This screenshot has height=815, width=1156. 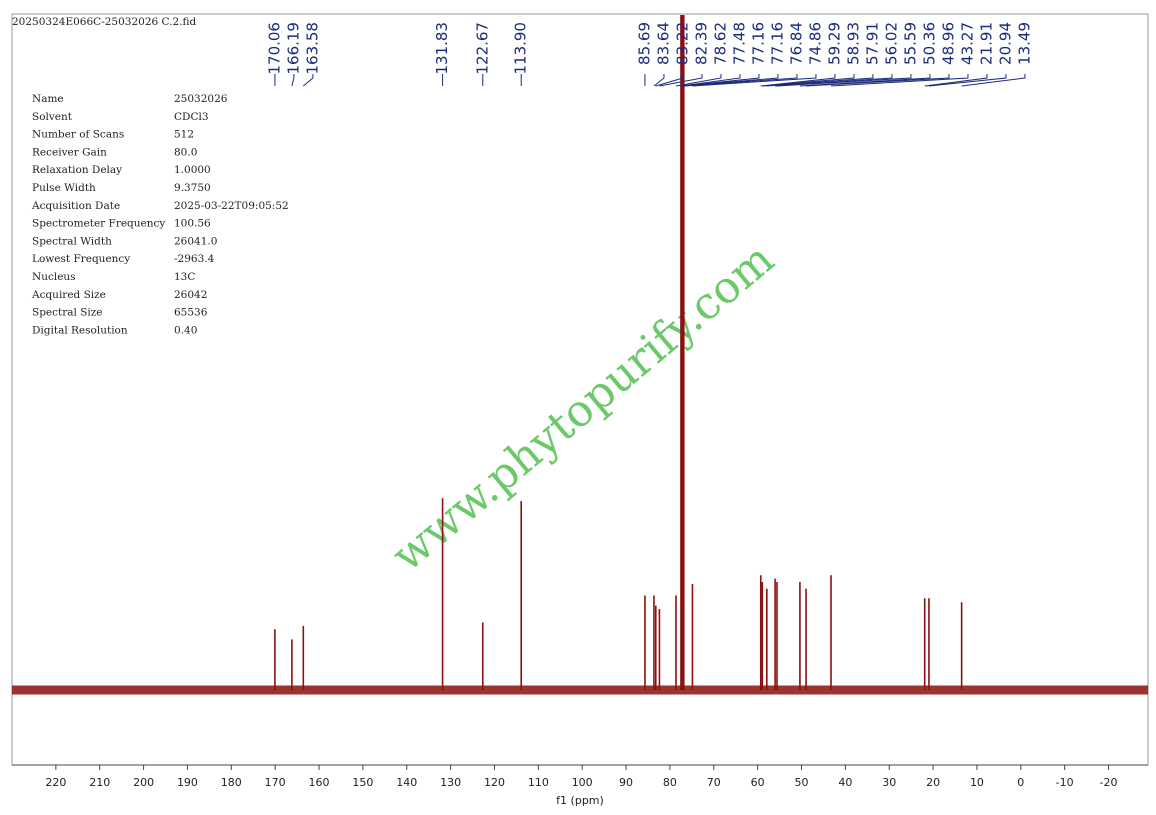 What do you see at coordinates (1024, 43) in the screenshot?
I see `peak-label: 13.49` at bounding box center [1024, 43].